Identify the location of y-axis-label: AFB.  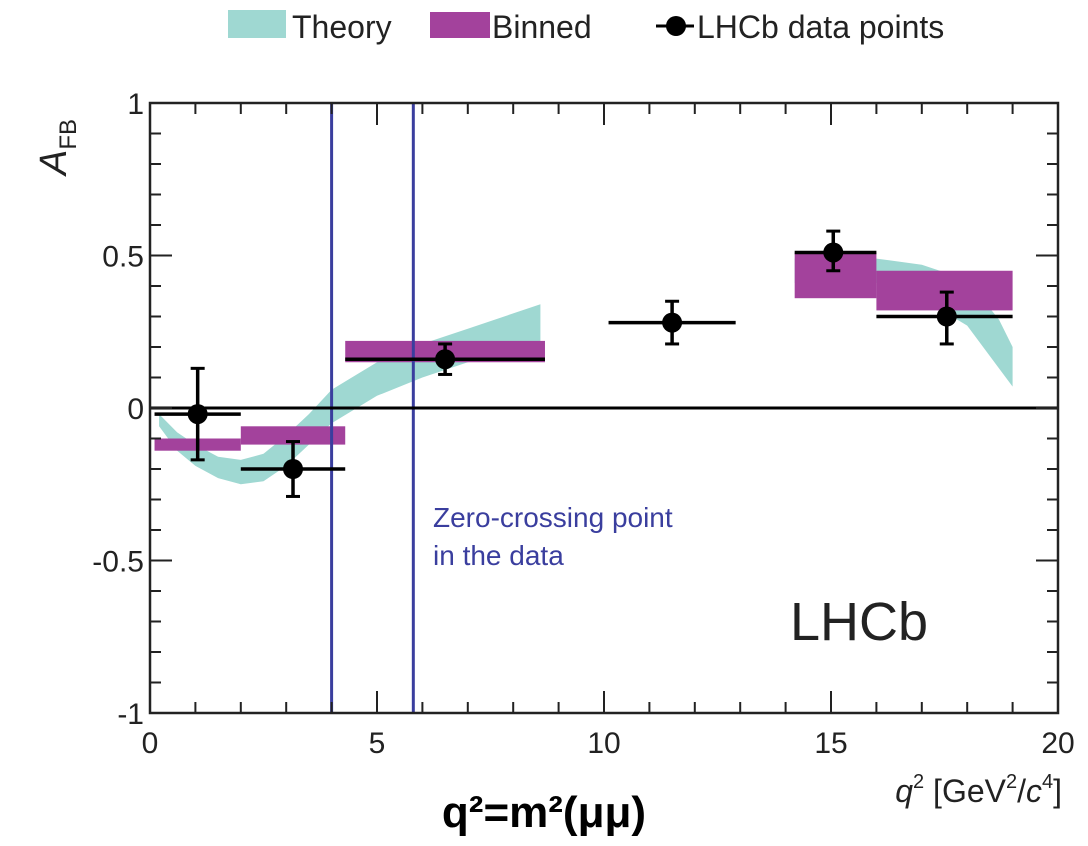
(57, 148).